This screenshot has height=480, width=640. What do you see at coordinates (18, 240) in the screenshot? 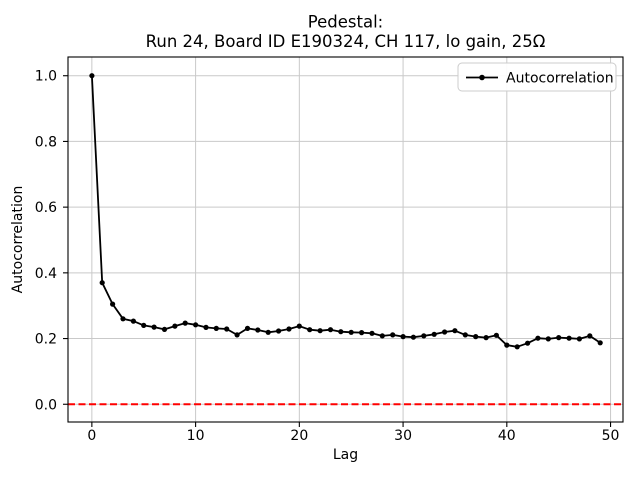
I see `y-axis-label: Autocorrelation` at bounding box center [18, 240].